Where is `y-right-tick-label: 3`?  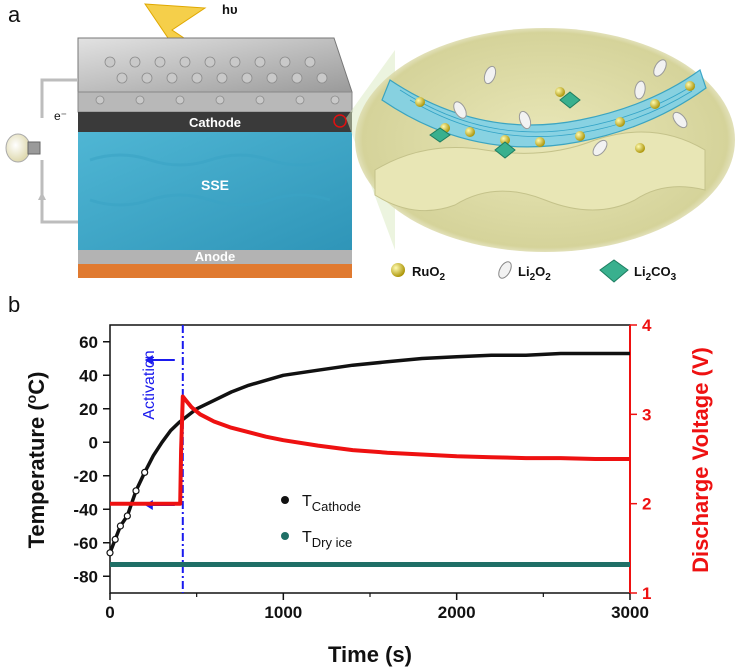
y-right-tick-label: 3 is located at coordinates (646, 414).